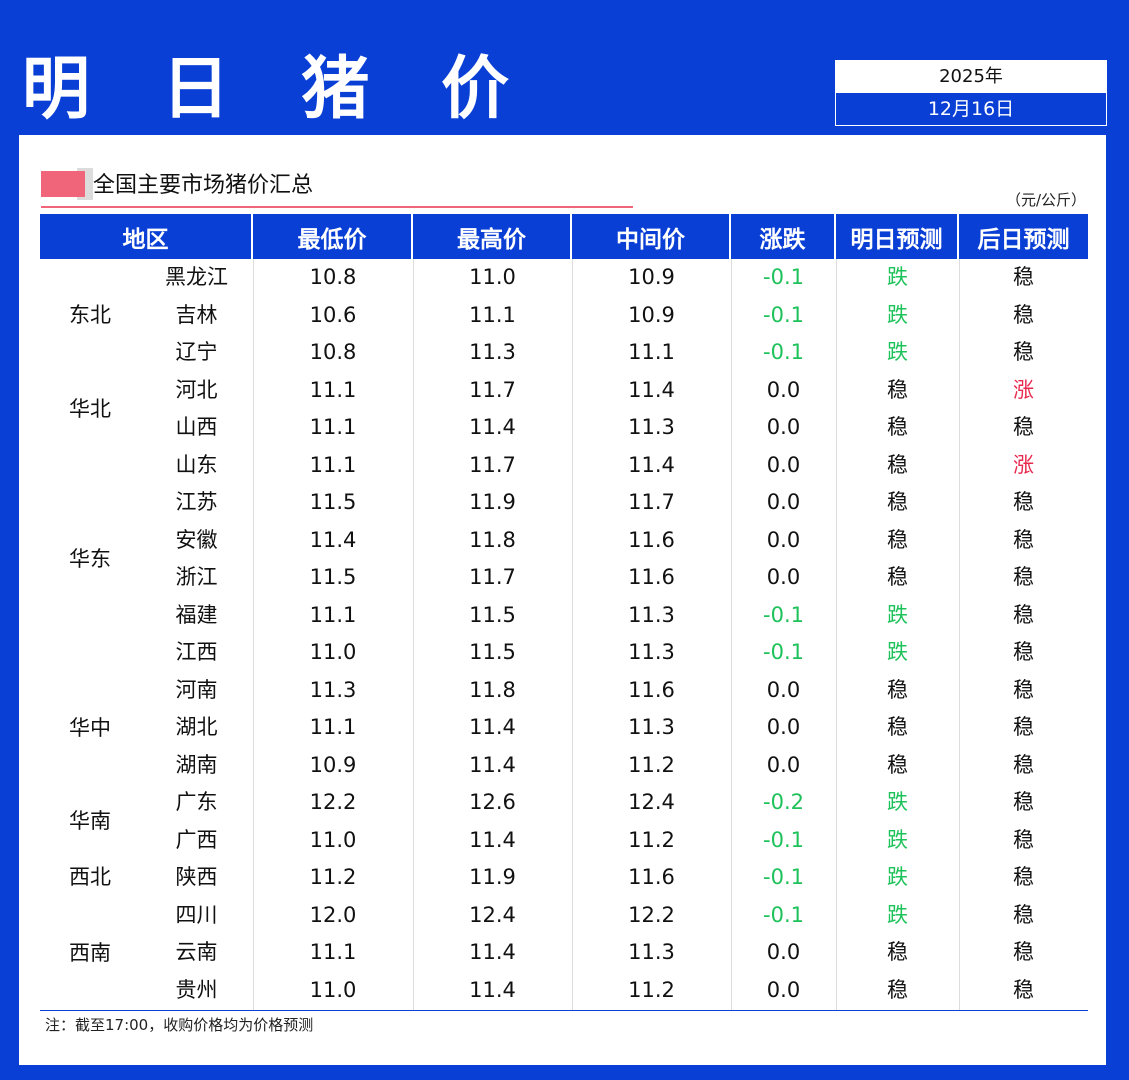  I want to click on section-header: 全国主要市场猪价汇总, so click(337, 189).